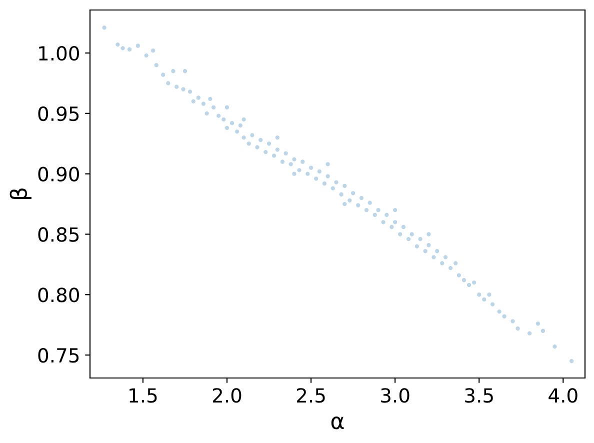  What do you see at coordinates (59, 53) in the screenshot?
I see `y-tick-label: 1.00` at bounding box center [59, 53].